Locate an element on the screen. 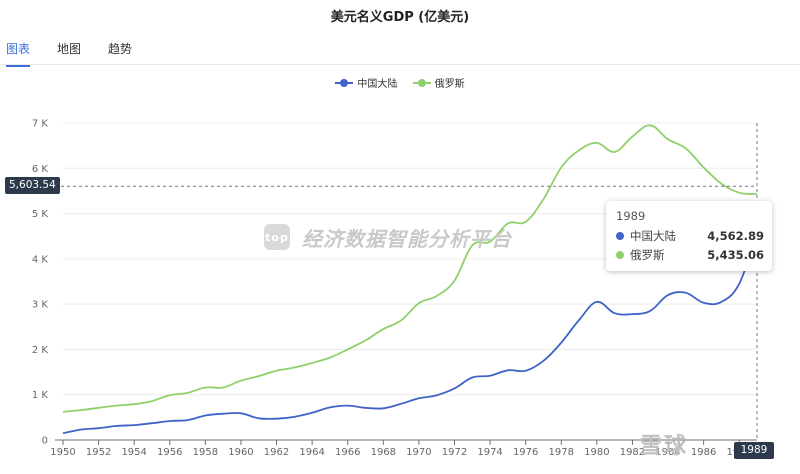 The height and width of the screenshot is (474, 800). y-tick-label: 4 K is located at coordinates (40, 259).